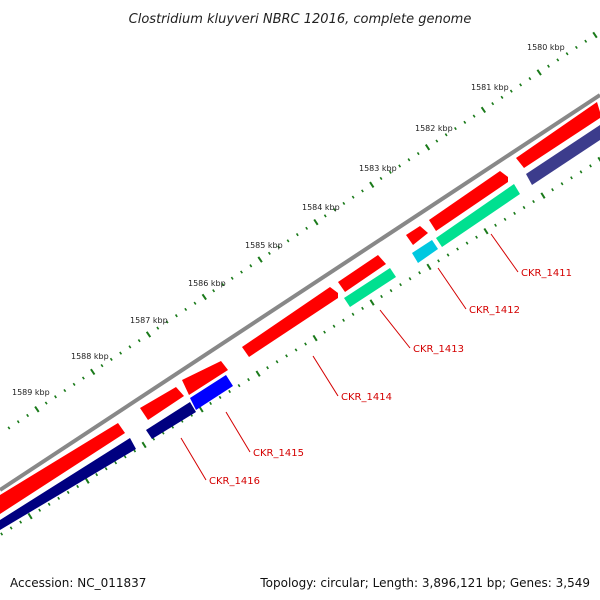  Describe the element at coordinates (78, 583) in the screenshot. I see `accession-text: Accession: NC_011837` at that location.